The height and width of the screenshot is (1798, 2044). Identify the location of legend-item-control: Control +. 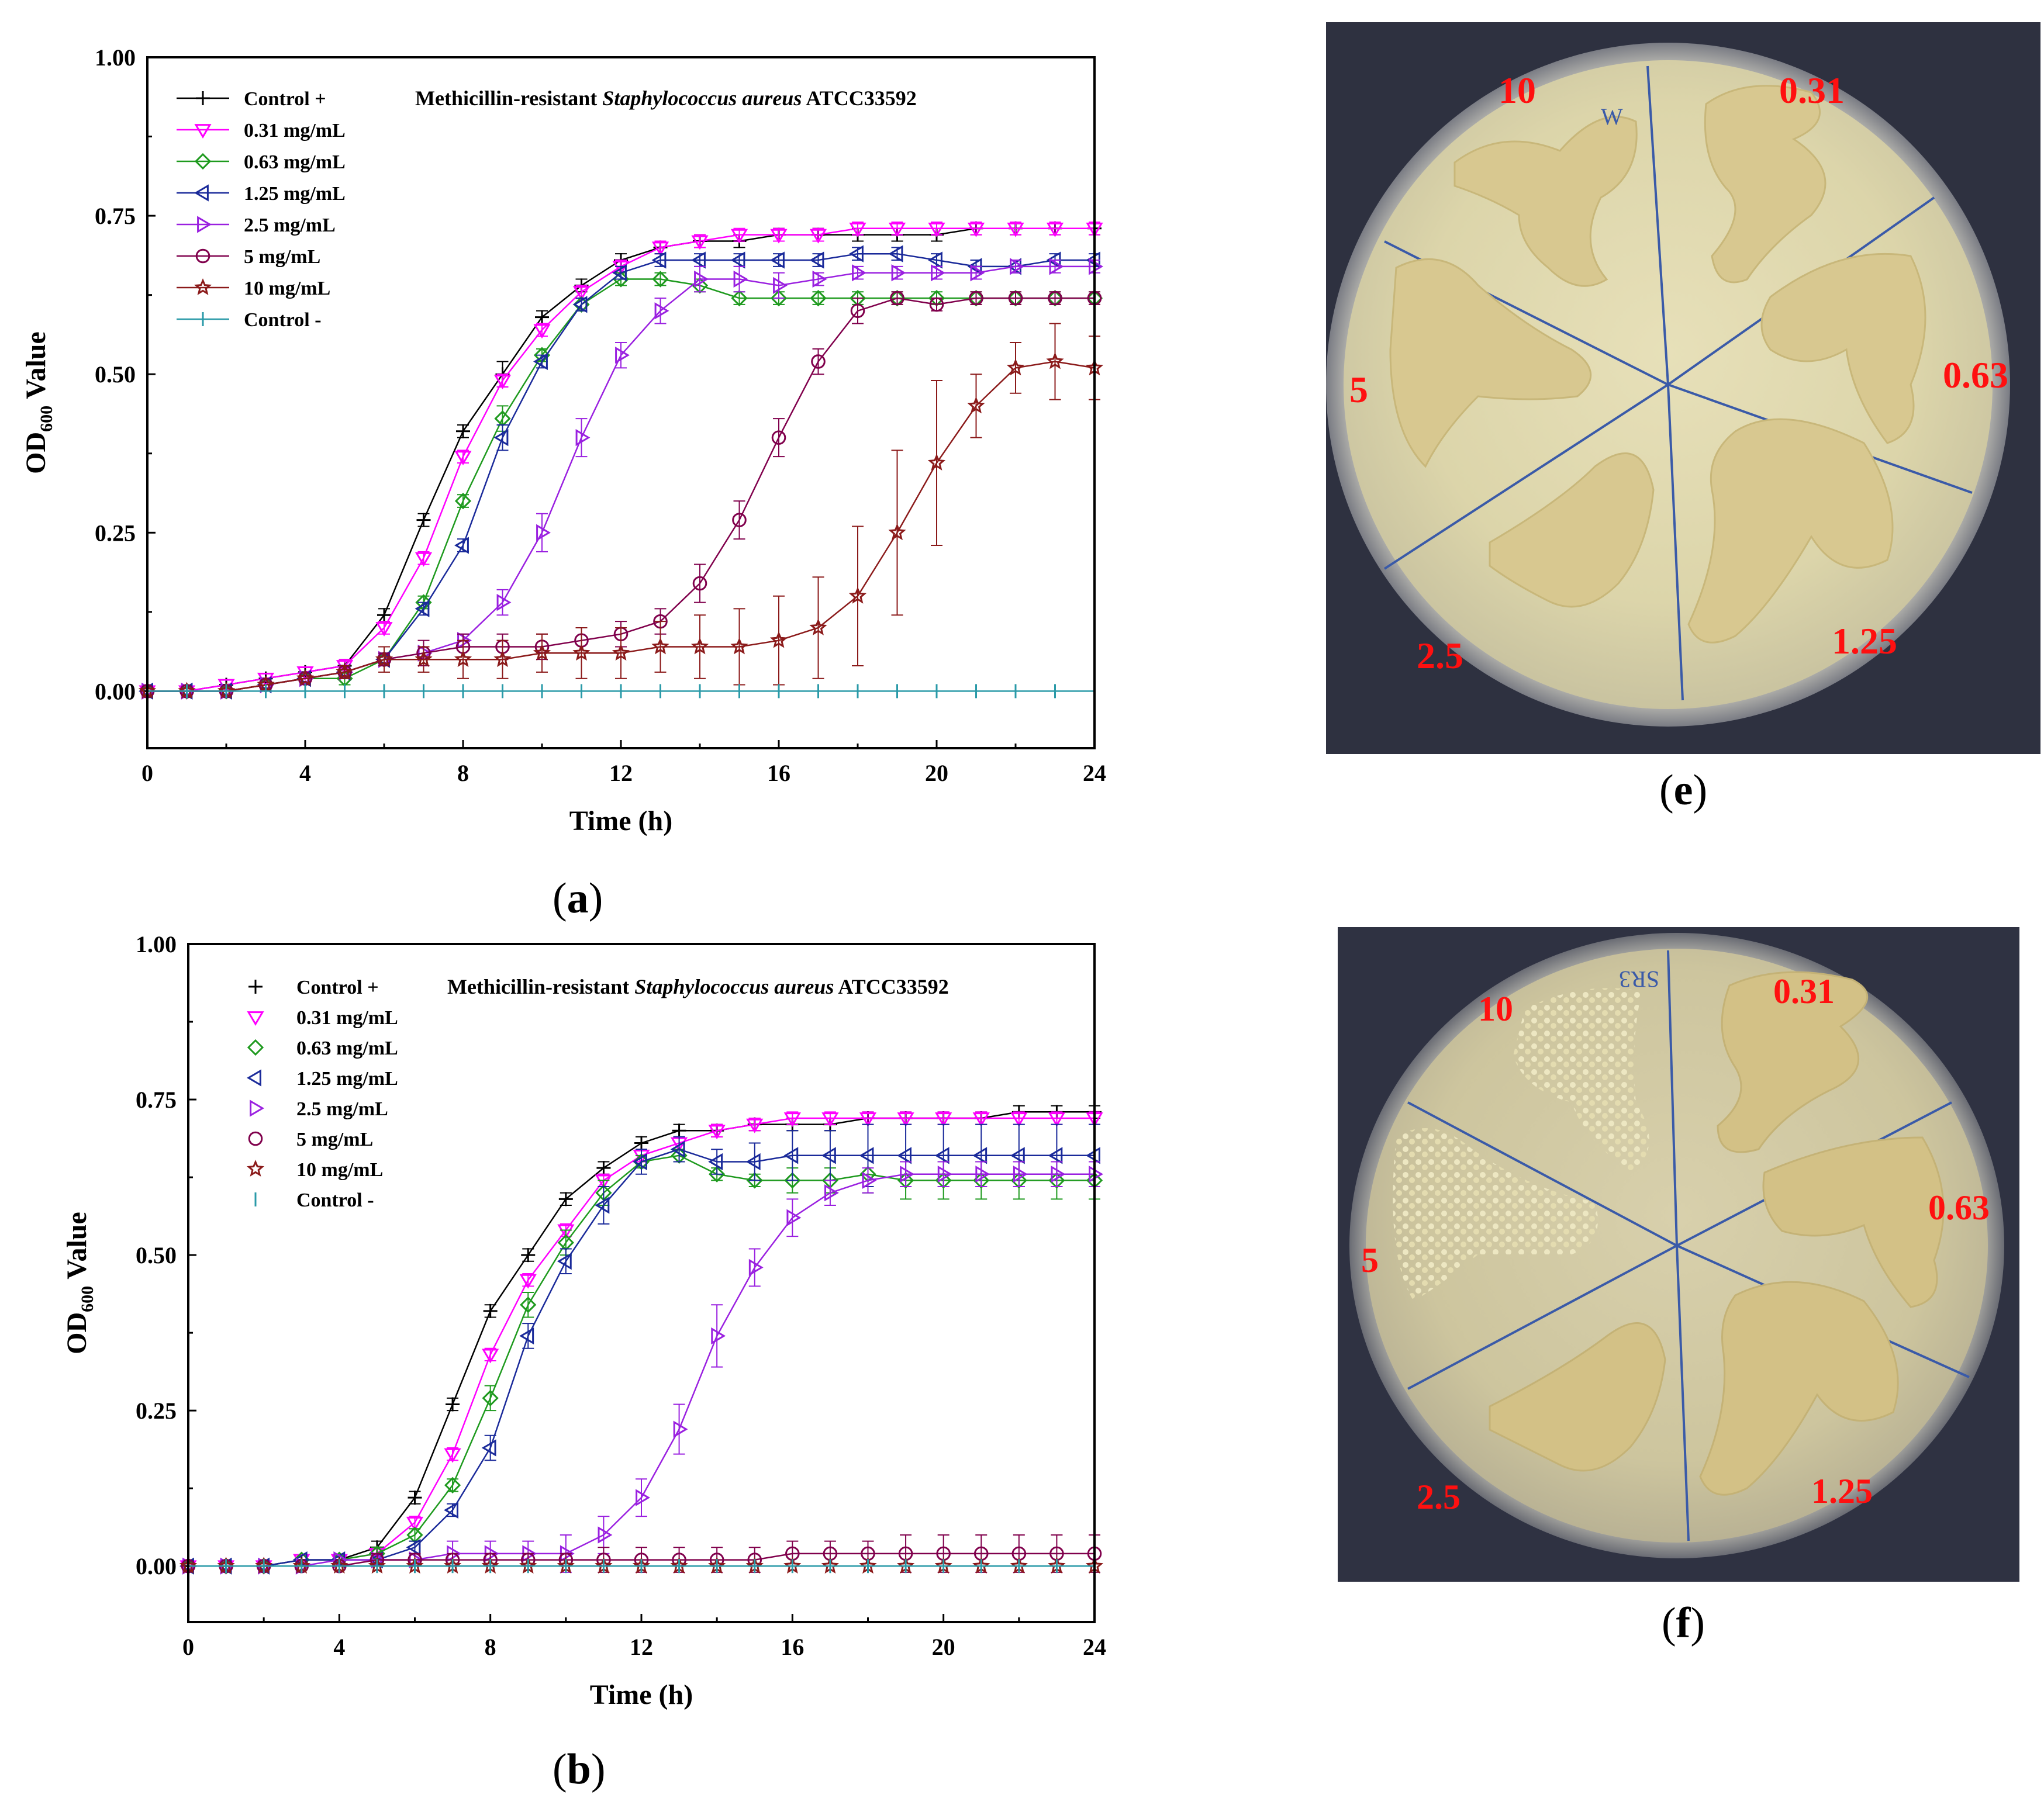
(313, 987).